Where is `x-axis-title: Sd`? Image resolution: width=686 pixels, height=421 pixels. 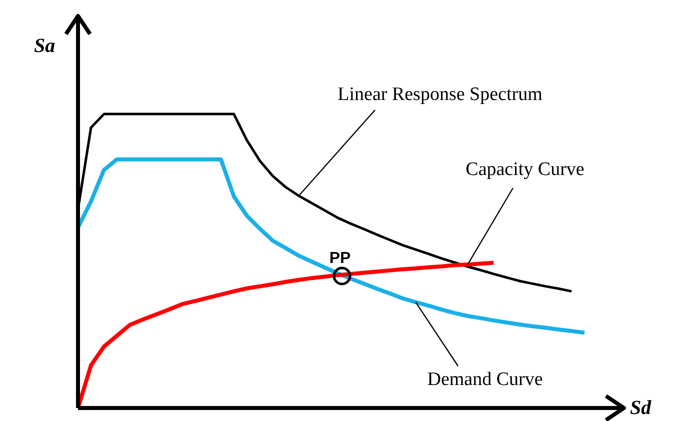
x-axis-title: Sd is located at coordinates (641, 408).